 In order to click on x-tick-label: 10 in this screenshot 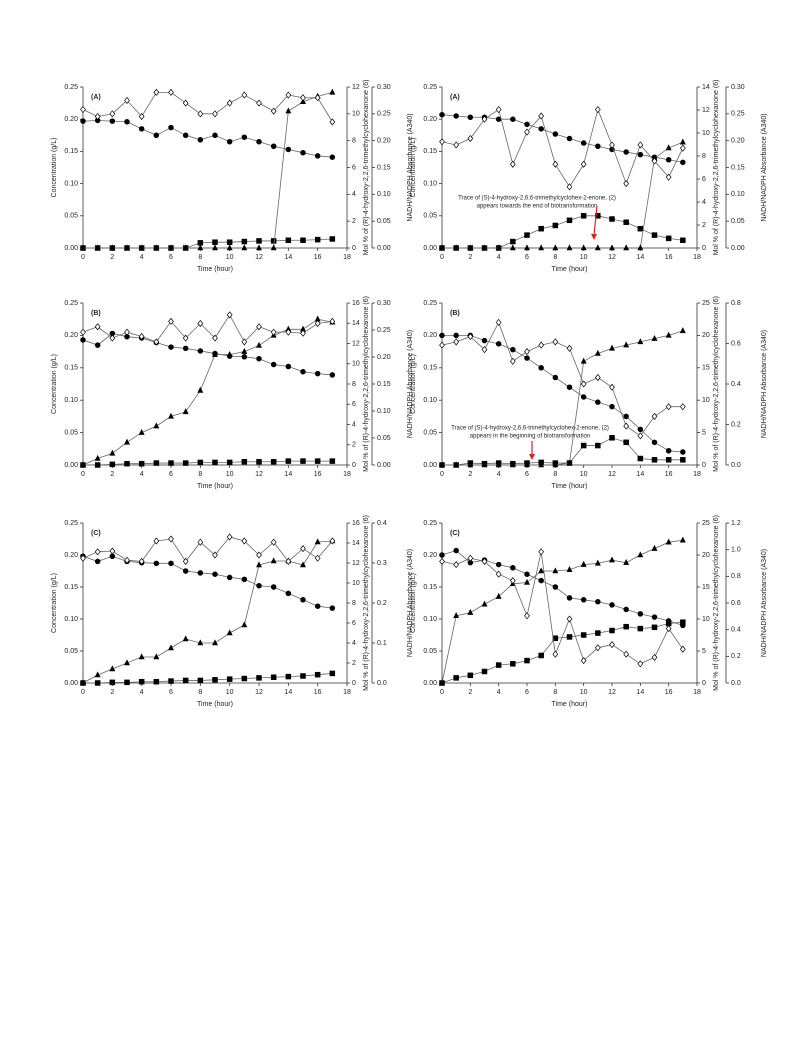, I will do `click(584, 474)`.